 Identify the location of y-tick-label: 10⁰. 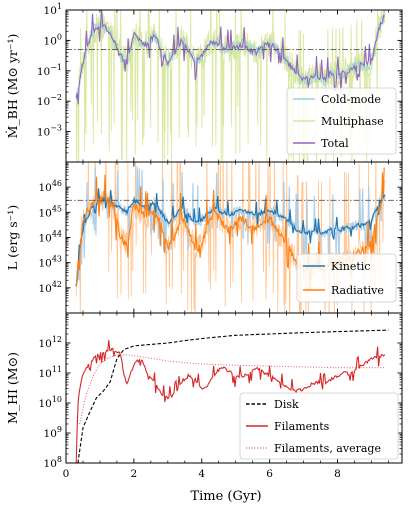
(53, 39).